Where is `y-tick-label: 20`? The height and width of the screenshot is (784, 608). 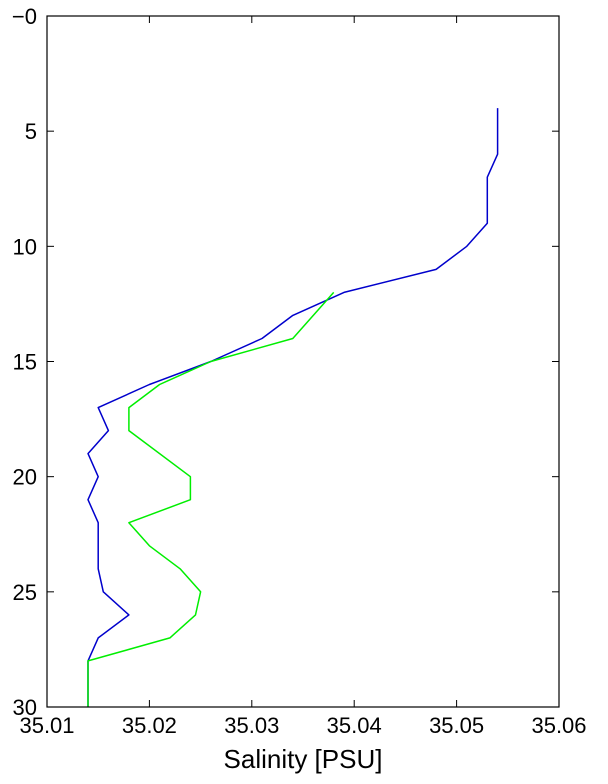 y-tick-label: 20 is located at coordinates (25, 477).